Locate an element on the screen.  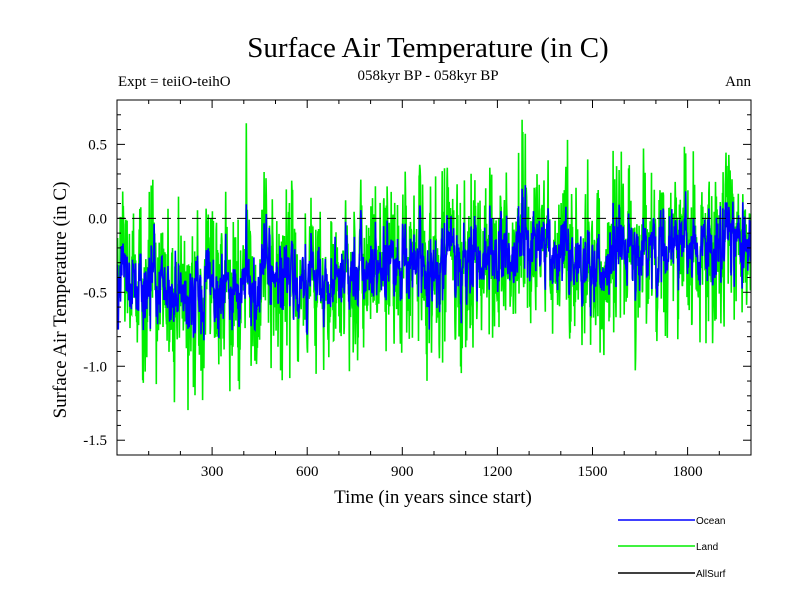
x-tick-label: 900 is located at coordinates (402, 472).